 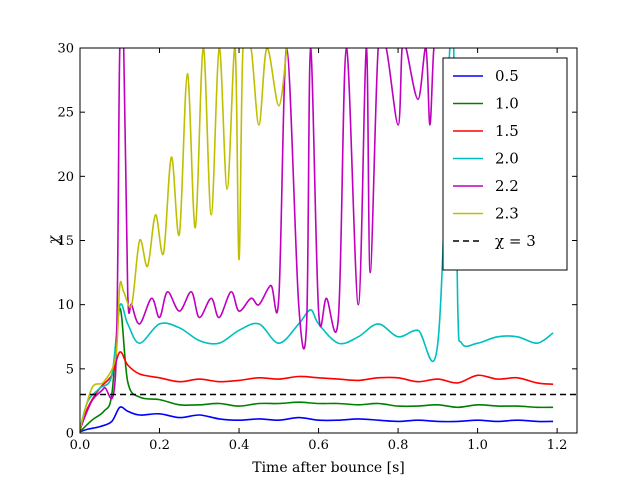 What do you see at coordinates (477, 445) in the screenshot?
I see `x-tick-label: 1.0` at bounding box center [477, 445].